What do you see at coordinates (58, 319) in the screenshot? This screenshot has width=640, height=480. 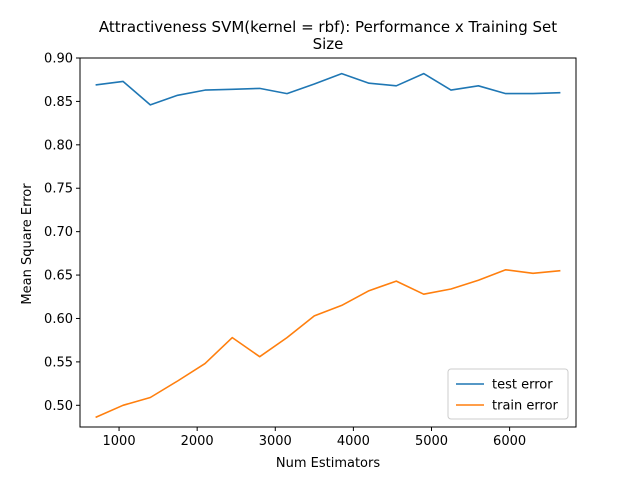 I see `y-tick-label: 0.60` at bounding box center [58, 319].